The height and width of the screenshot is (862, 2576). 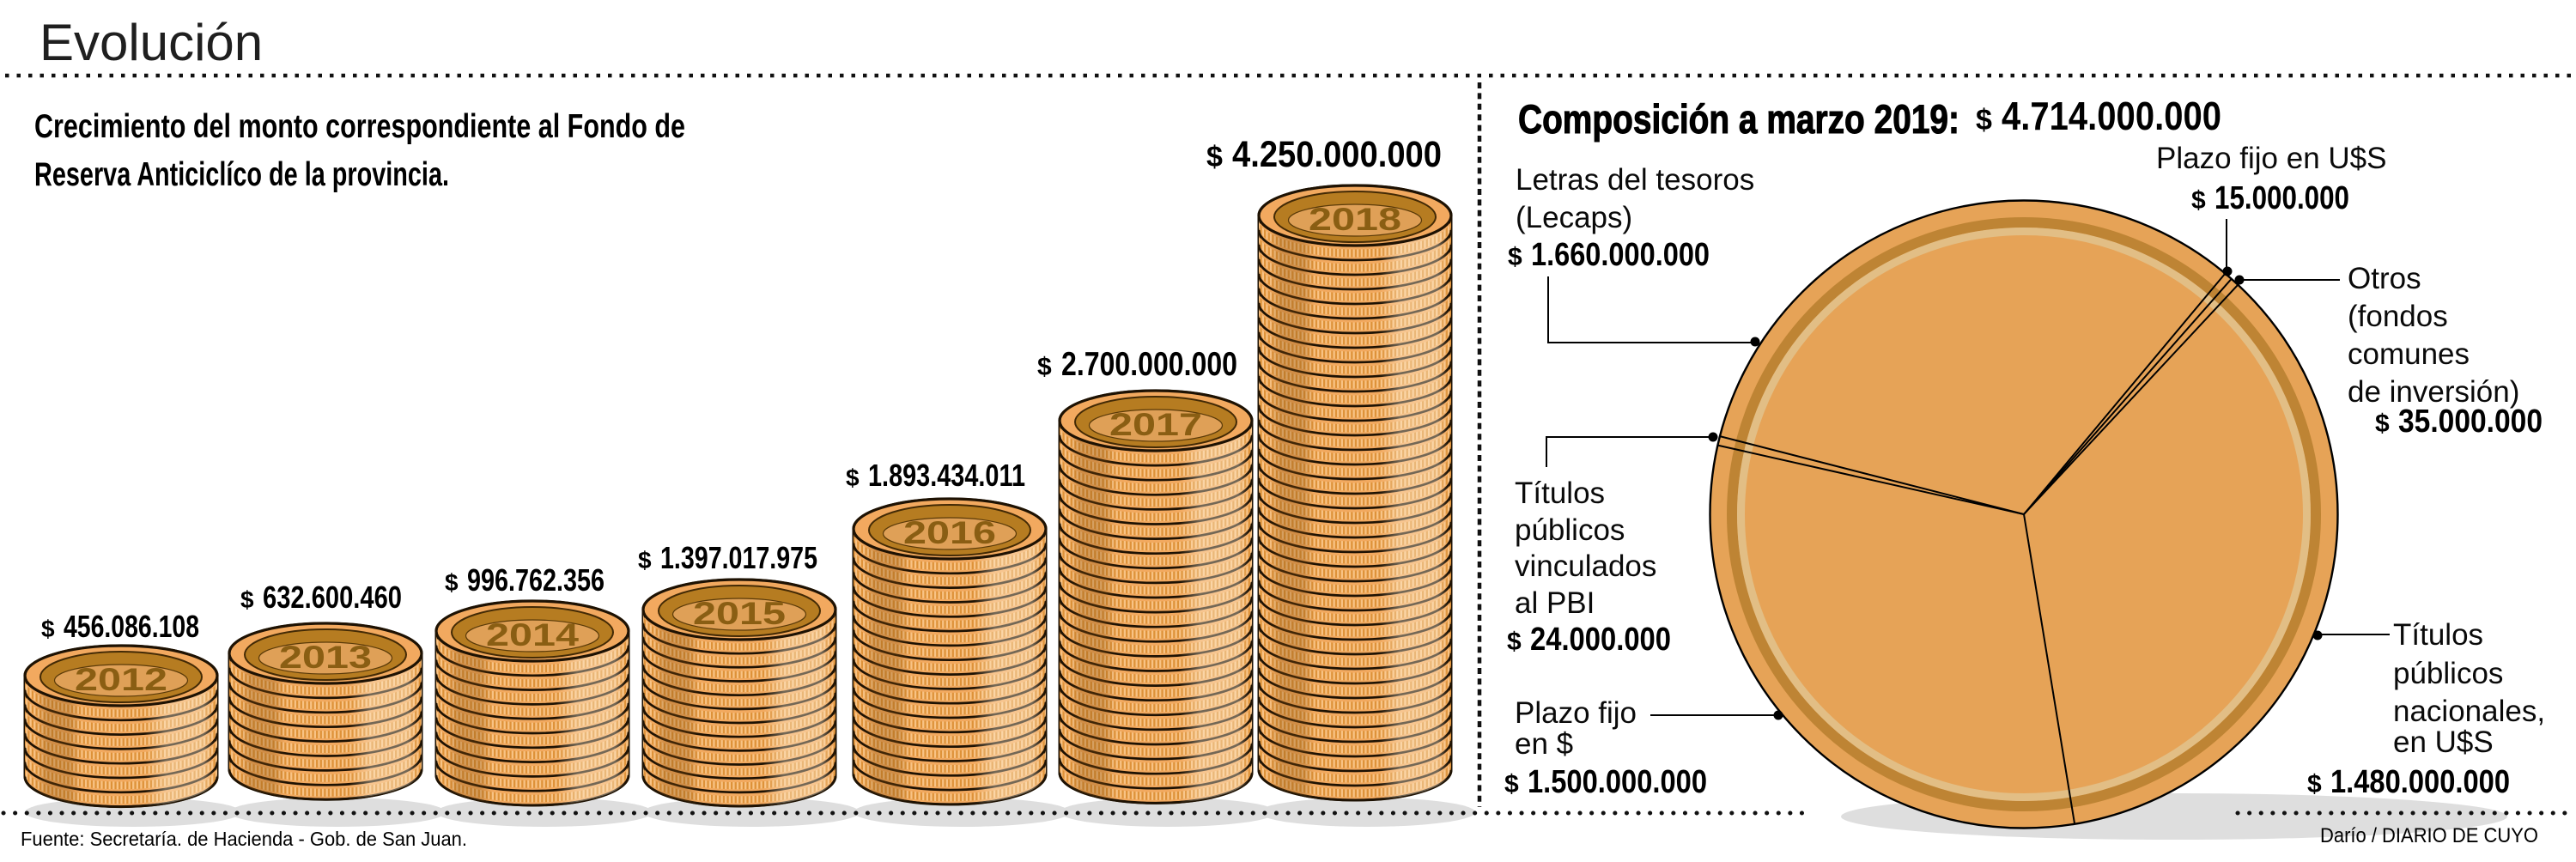 What do you see at coordinates (536, 580) in the screenshot?
I see `svg-text: 996.762.356` at bounding box center [536, 580].